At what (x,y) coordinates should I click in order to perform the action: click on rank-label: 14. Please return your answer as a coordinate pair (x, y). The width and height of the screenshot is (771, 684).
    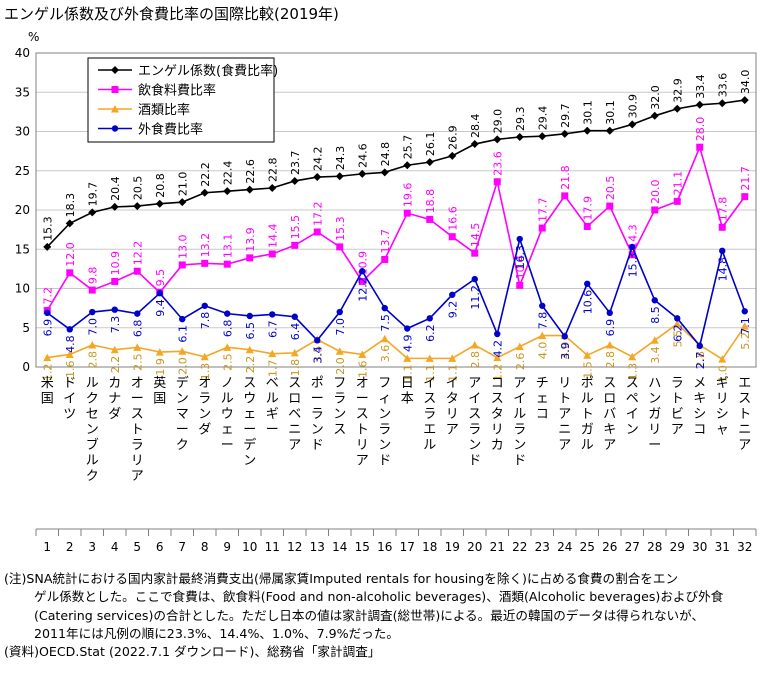
    Looking at the image, I should click on (339, 547).